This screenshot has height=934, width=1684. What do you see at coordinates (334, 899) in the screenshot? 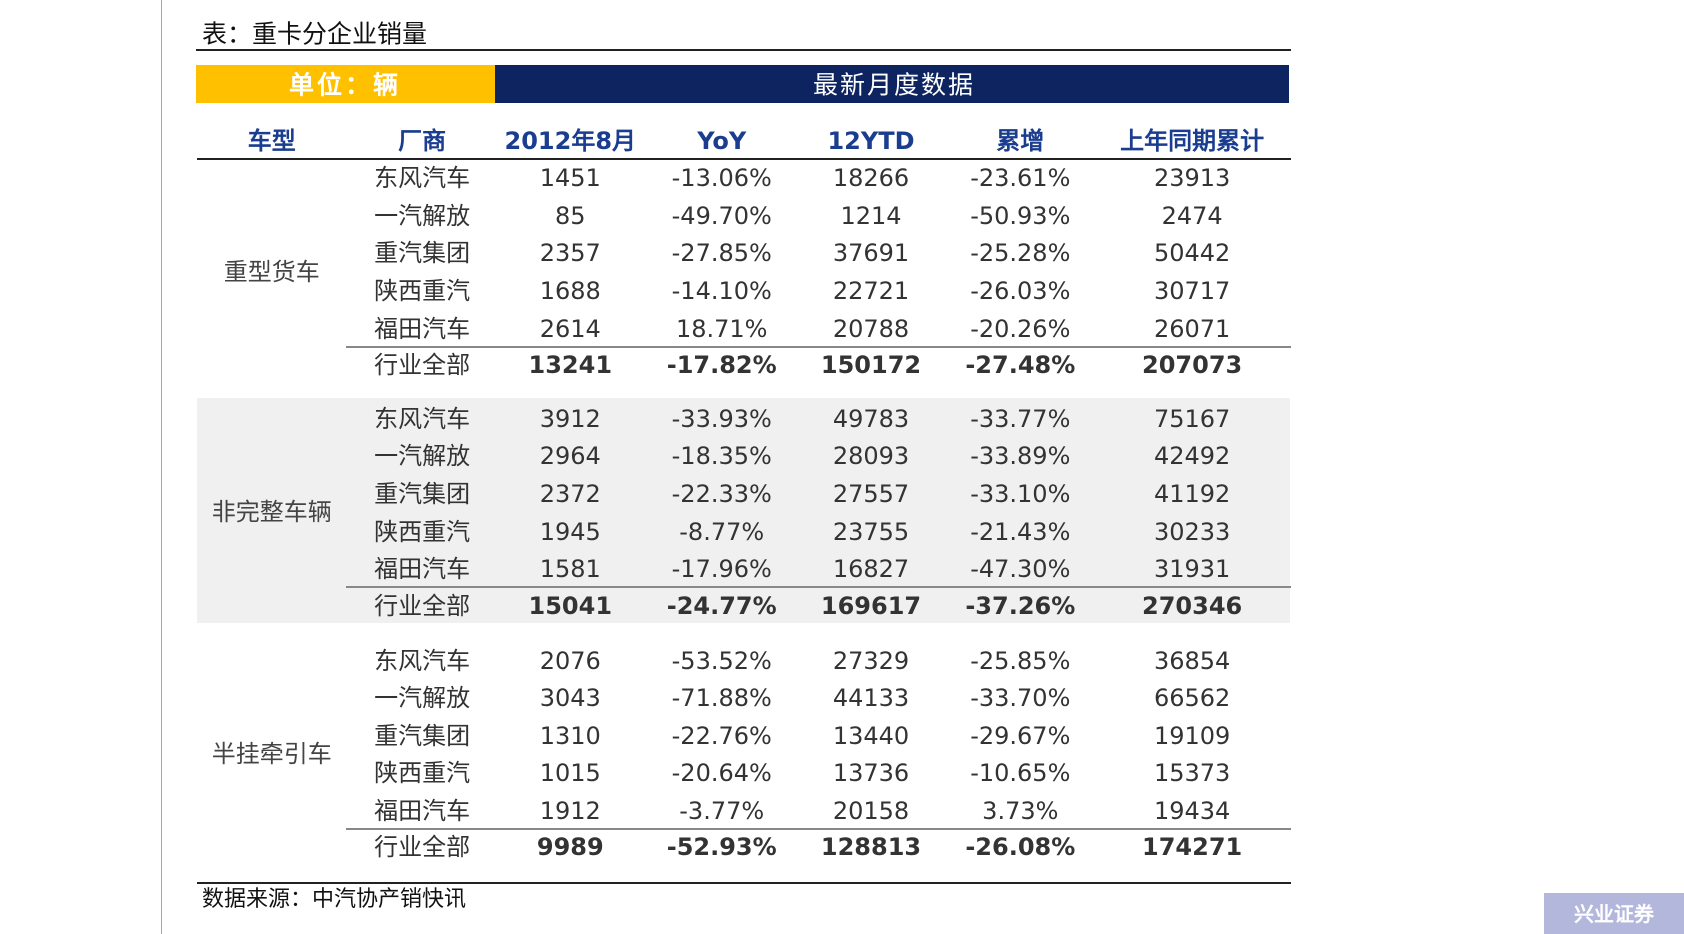
I see `source: 数据来源：中汽协产销快讯` at bounding box center [334, 899].